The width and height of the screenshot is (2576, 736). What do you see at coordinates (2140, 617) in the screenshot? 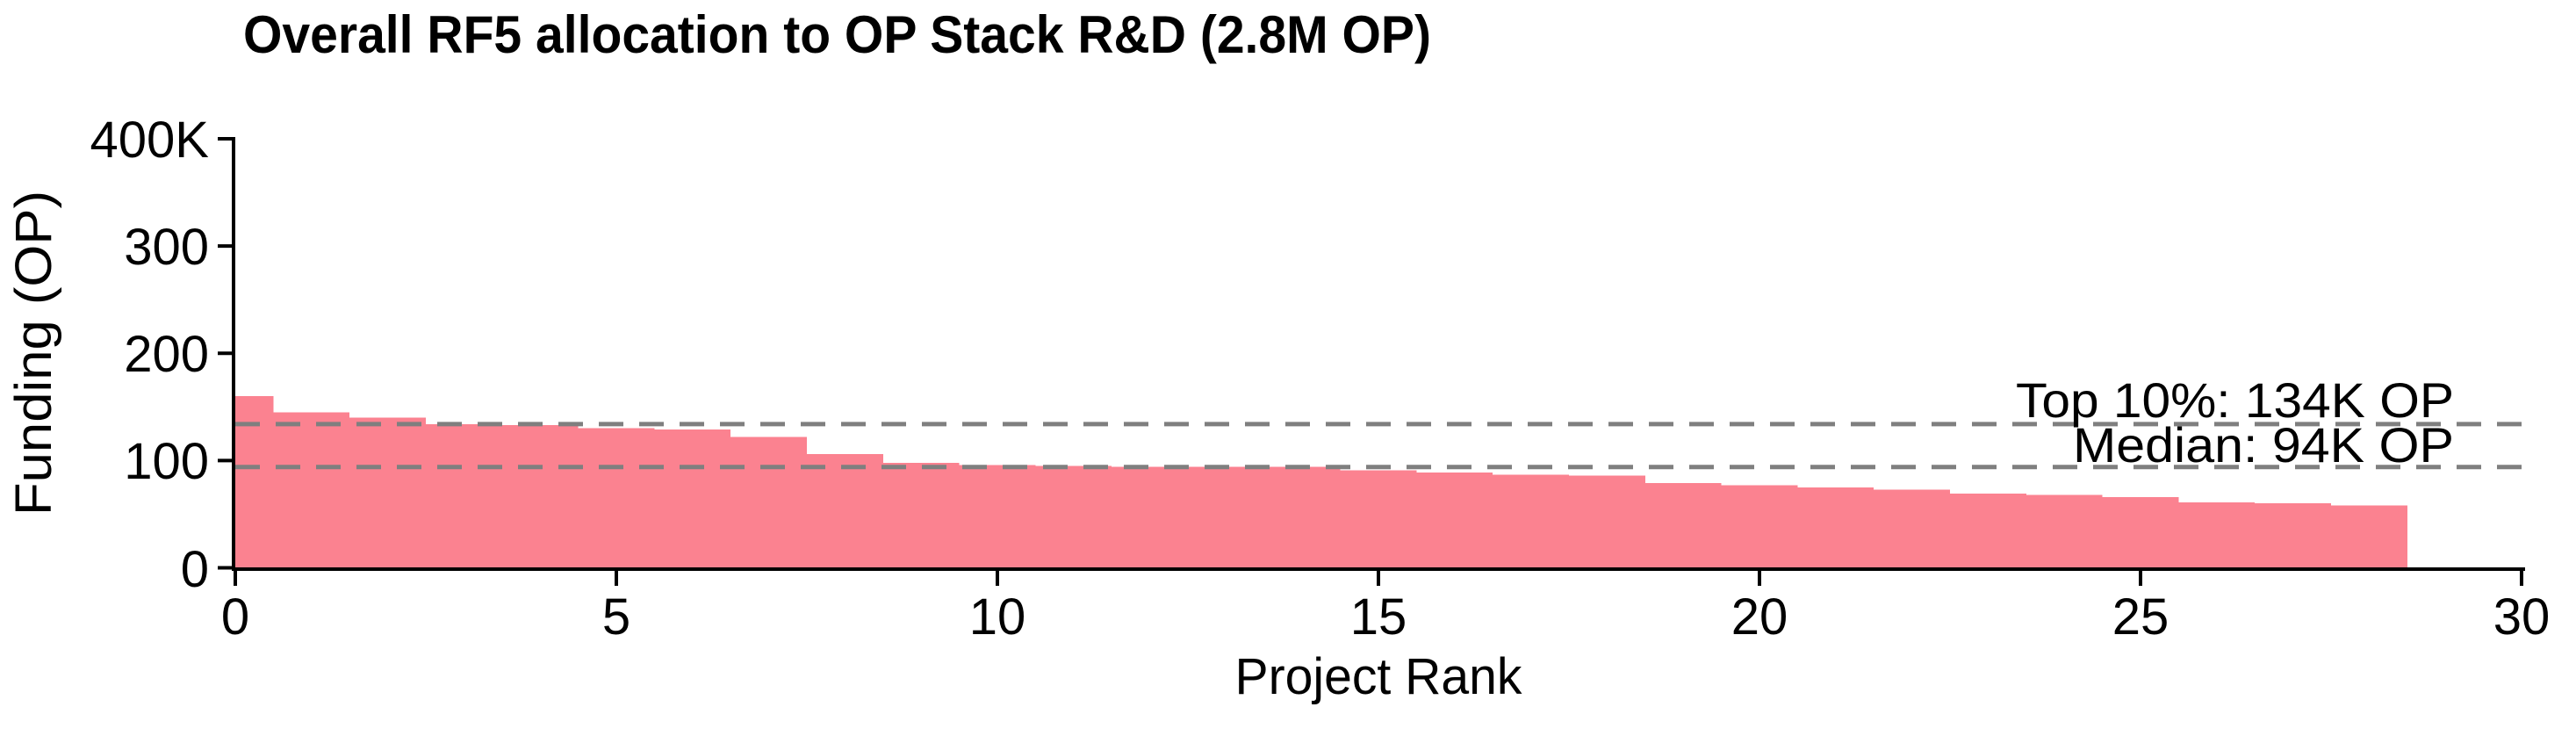
I see `x-tick-label-25: 25` at bounding box center [2140, 617].